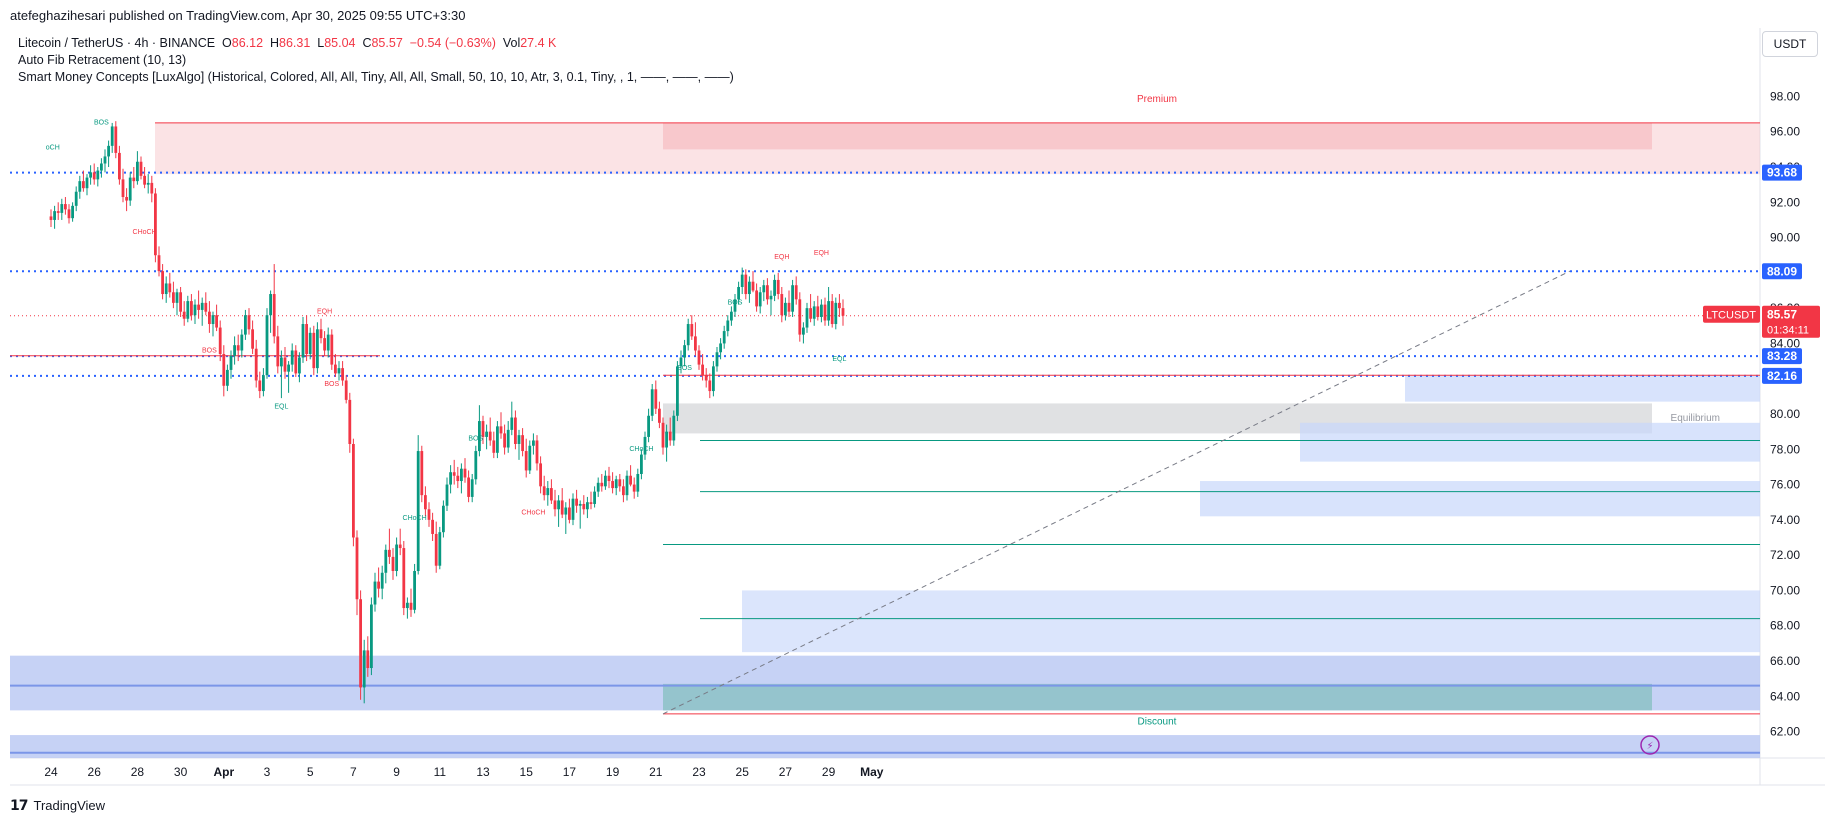 Image resolution: width=1835 pixels, height=821 pixels. What do you see at coordinates (19, 805) in the screenshot?
I see `tradingview-logo-icon: 𝟭𝟳` at bounding box center [19, 805].